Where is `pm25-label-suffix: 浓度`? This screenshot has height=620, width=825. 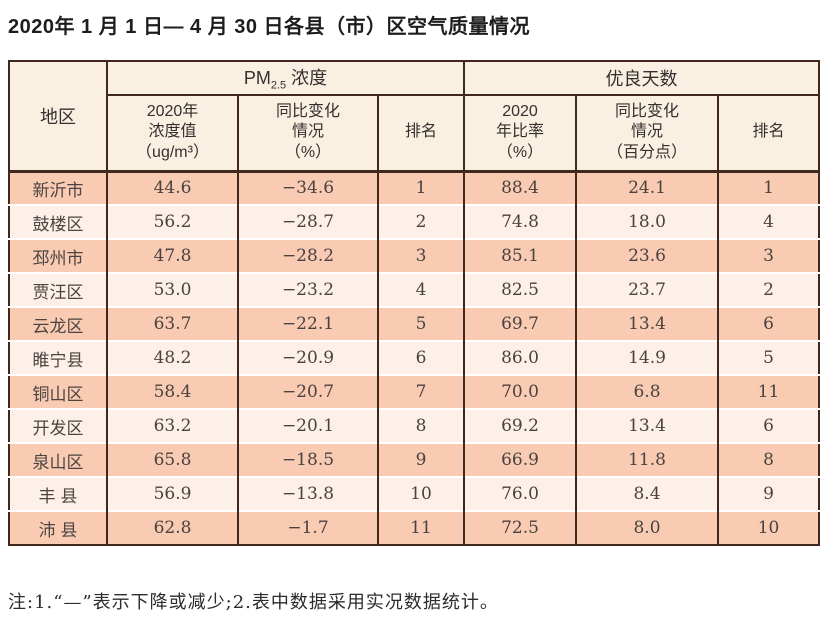
pm25-label-suffix: 浓度 is located at coordinates (307, 78).